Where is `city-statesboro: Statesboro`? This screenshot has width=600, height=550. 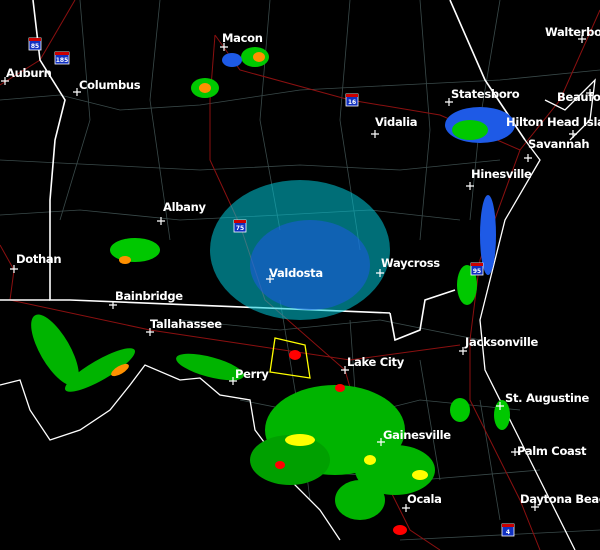 city-statesboro: Statesboro is located at coordinates (482, 96).